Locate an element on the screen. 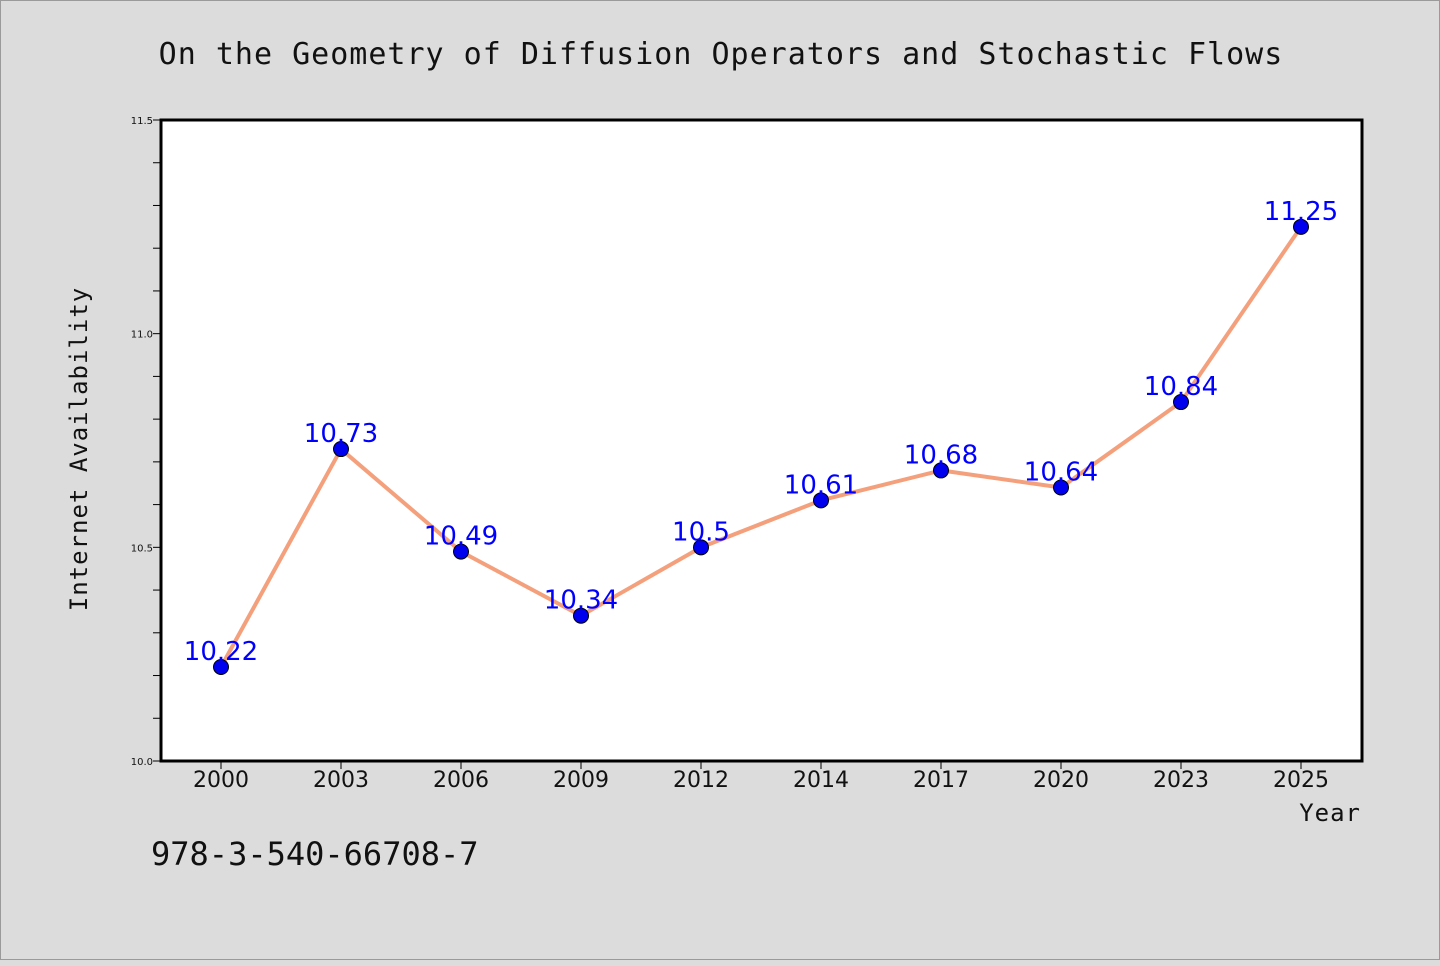 This screenshot has width=1440, height=966. y-tick-label: 10.5 is located at coordinates (142, 548).